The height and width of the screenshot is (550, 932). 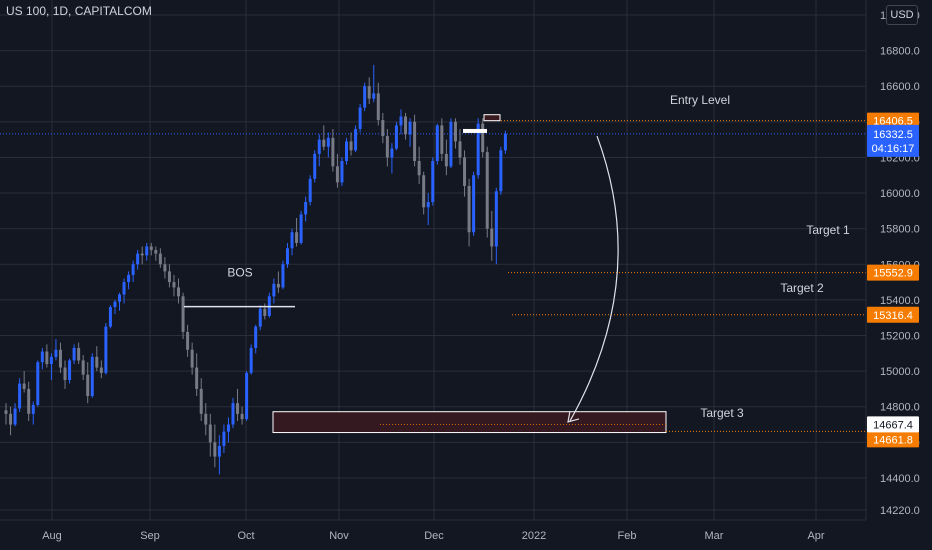 I want to click on entry-level-tag: 16406.5, so click(x=893, y=120).